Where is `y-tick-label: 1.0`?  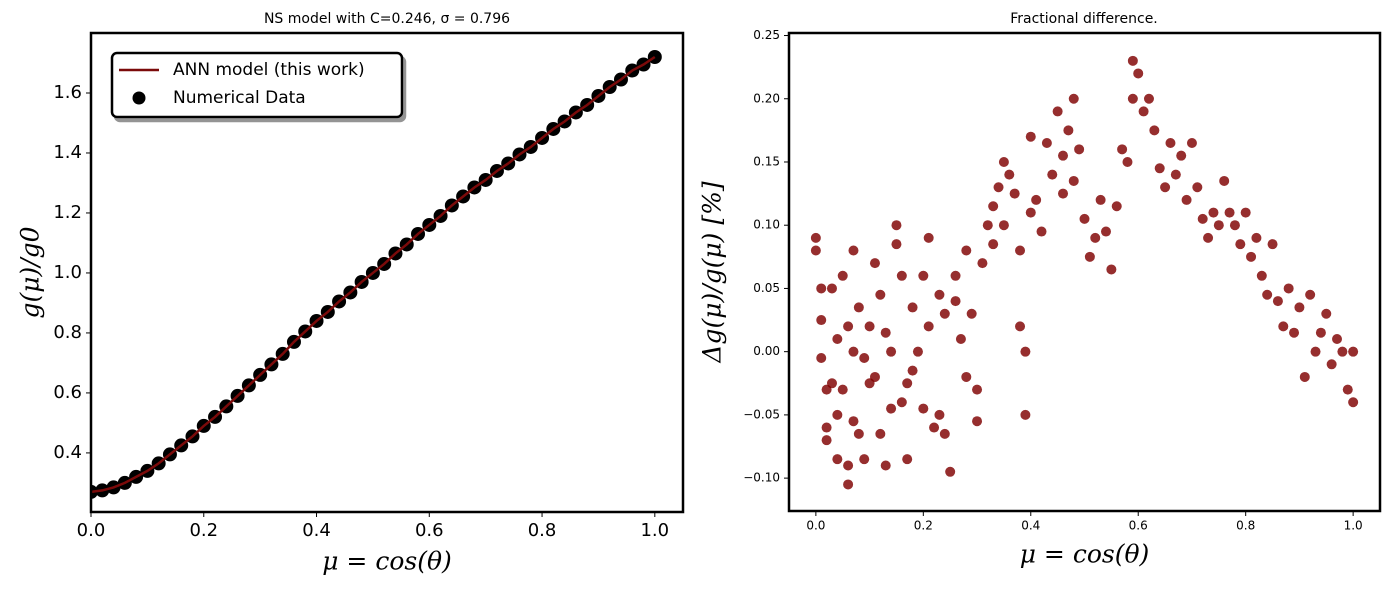 y-tick-label: 1.0 is located at coordinates (67, 272).